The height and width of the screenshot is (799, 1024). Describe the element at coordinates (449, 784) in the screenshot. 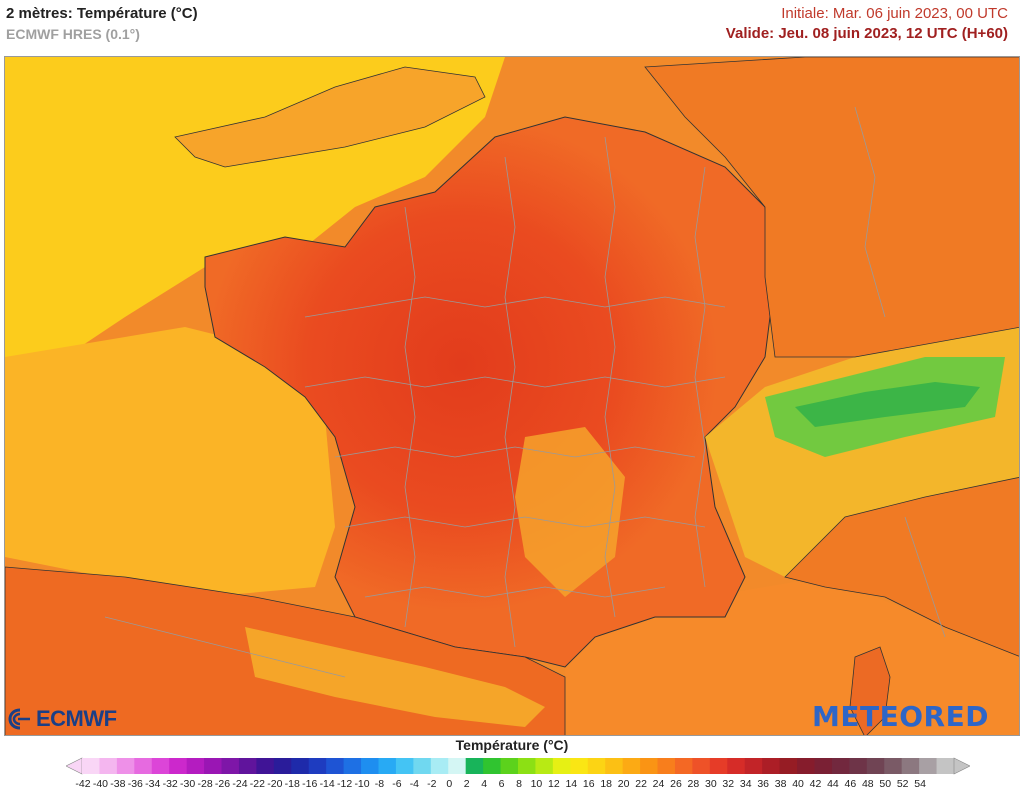

I see `legend-tick-label: 0` at that location.